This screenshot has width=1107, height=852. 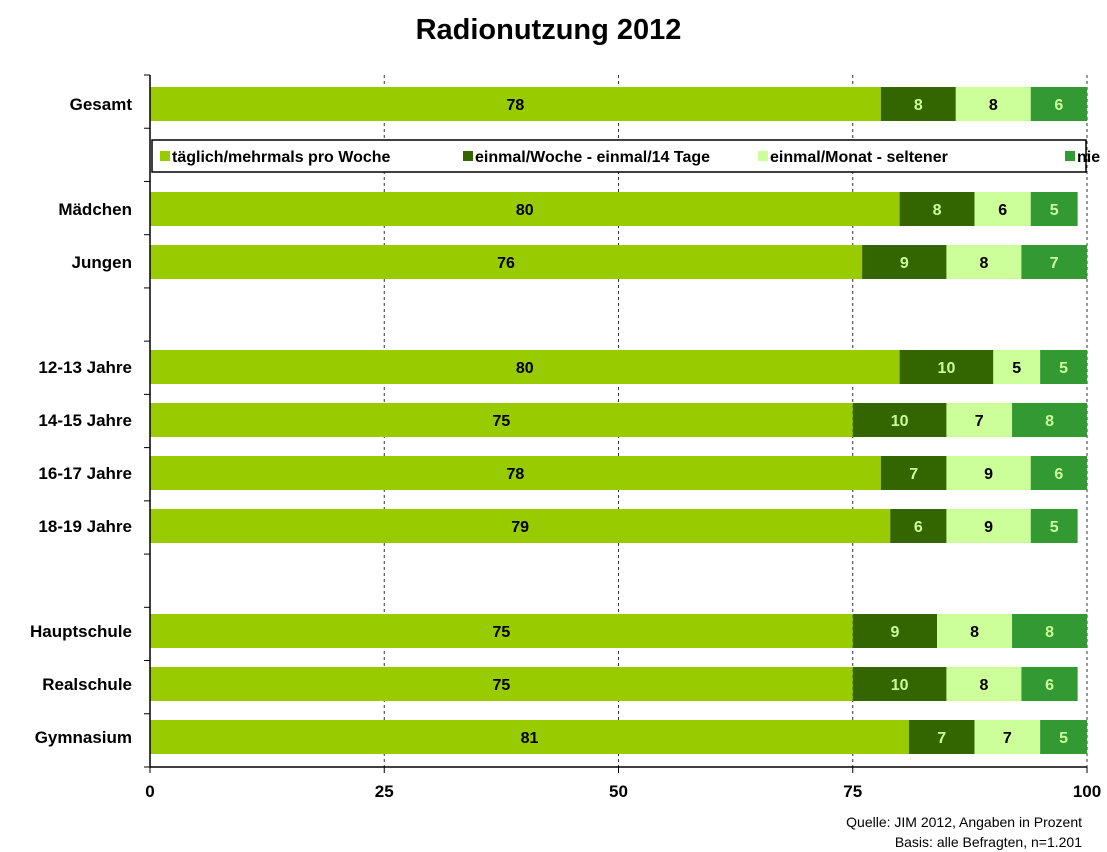 What do you see at coordinates (859, 157) in the screenshot?
I see `legend-label: einmal/Monat - seltener` at bounding box center [859, 157].